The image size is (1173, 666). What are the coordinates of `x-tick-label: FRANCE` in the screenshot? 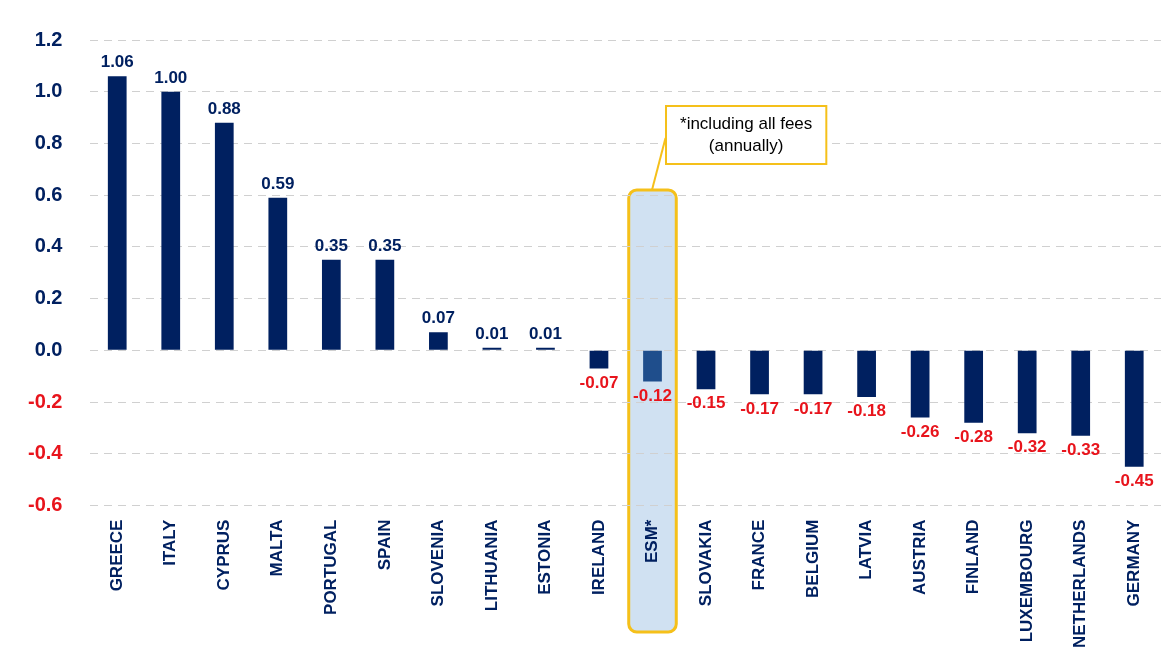 It's located at (759, 555).